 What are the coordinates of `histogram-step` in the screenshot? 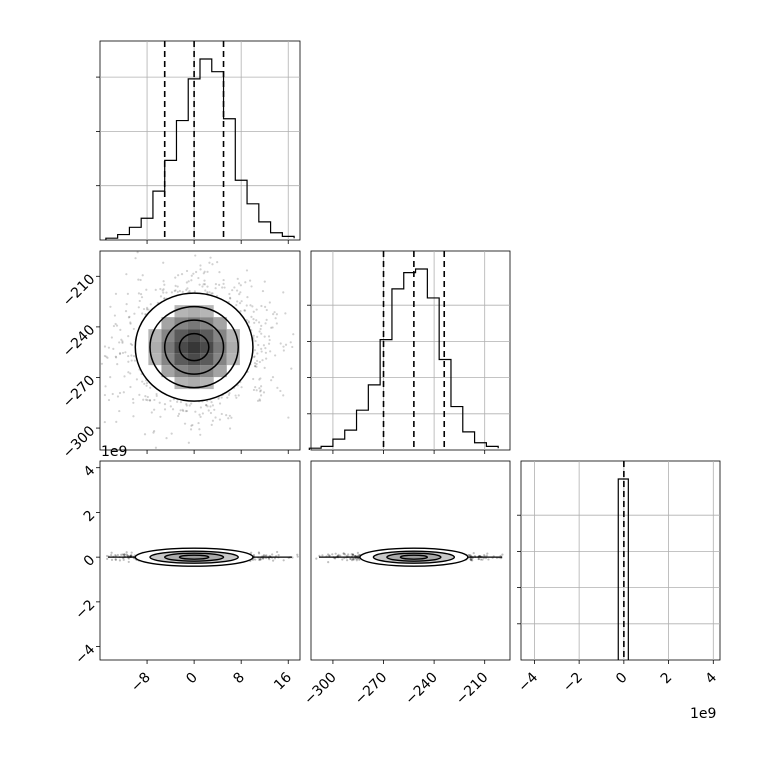 It's located at (200, 149).